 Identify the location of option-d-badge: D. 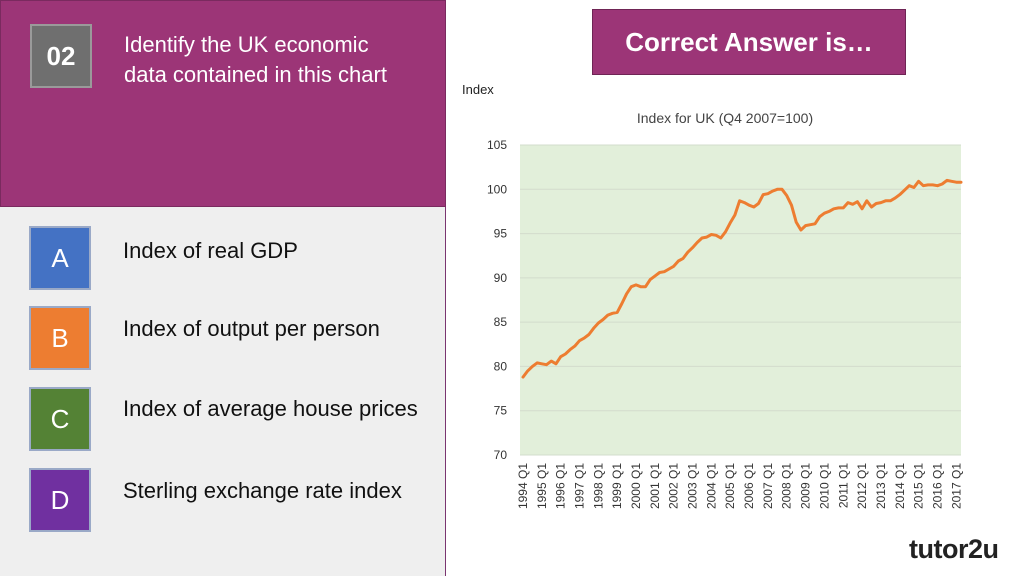
(60, 500).